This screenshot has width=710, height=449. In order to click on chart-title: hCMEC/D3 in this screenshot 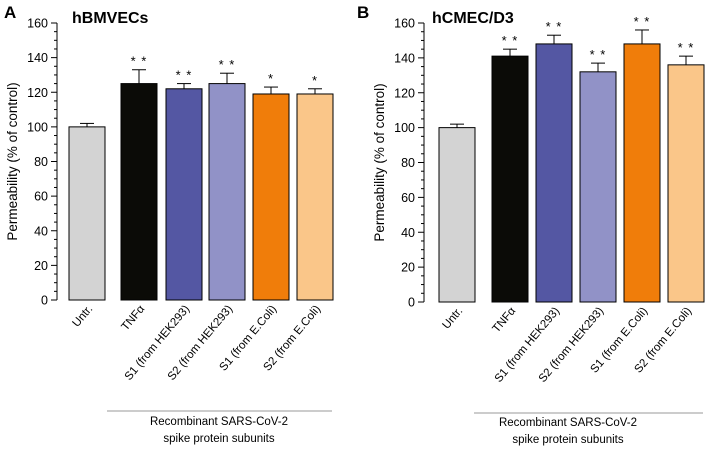, I will do `click(473, 18)`.